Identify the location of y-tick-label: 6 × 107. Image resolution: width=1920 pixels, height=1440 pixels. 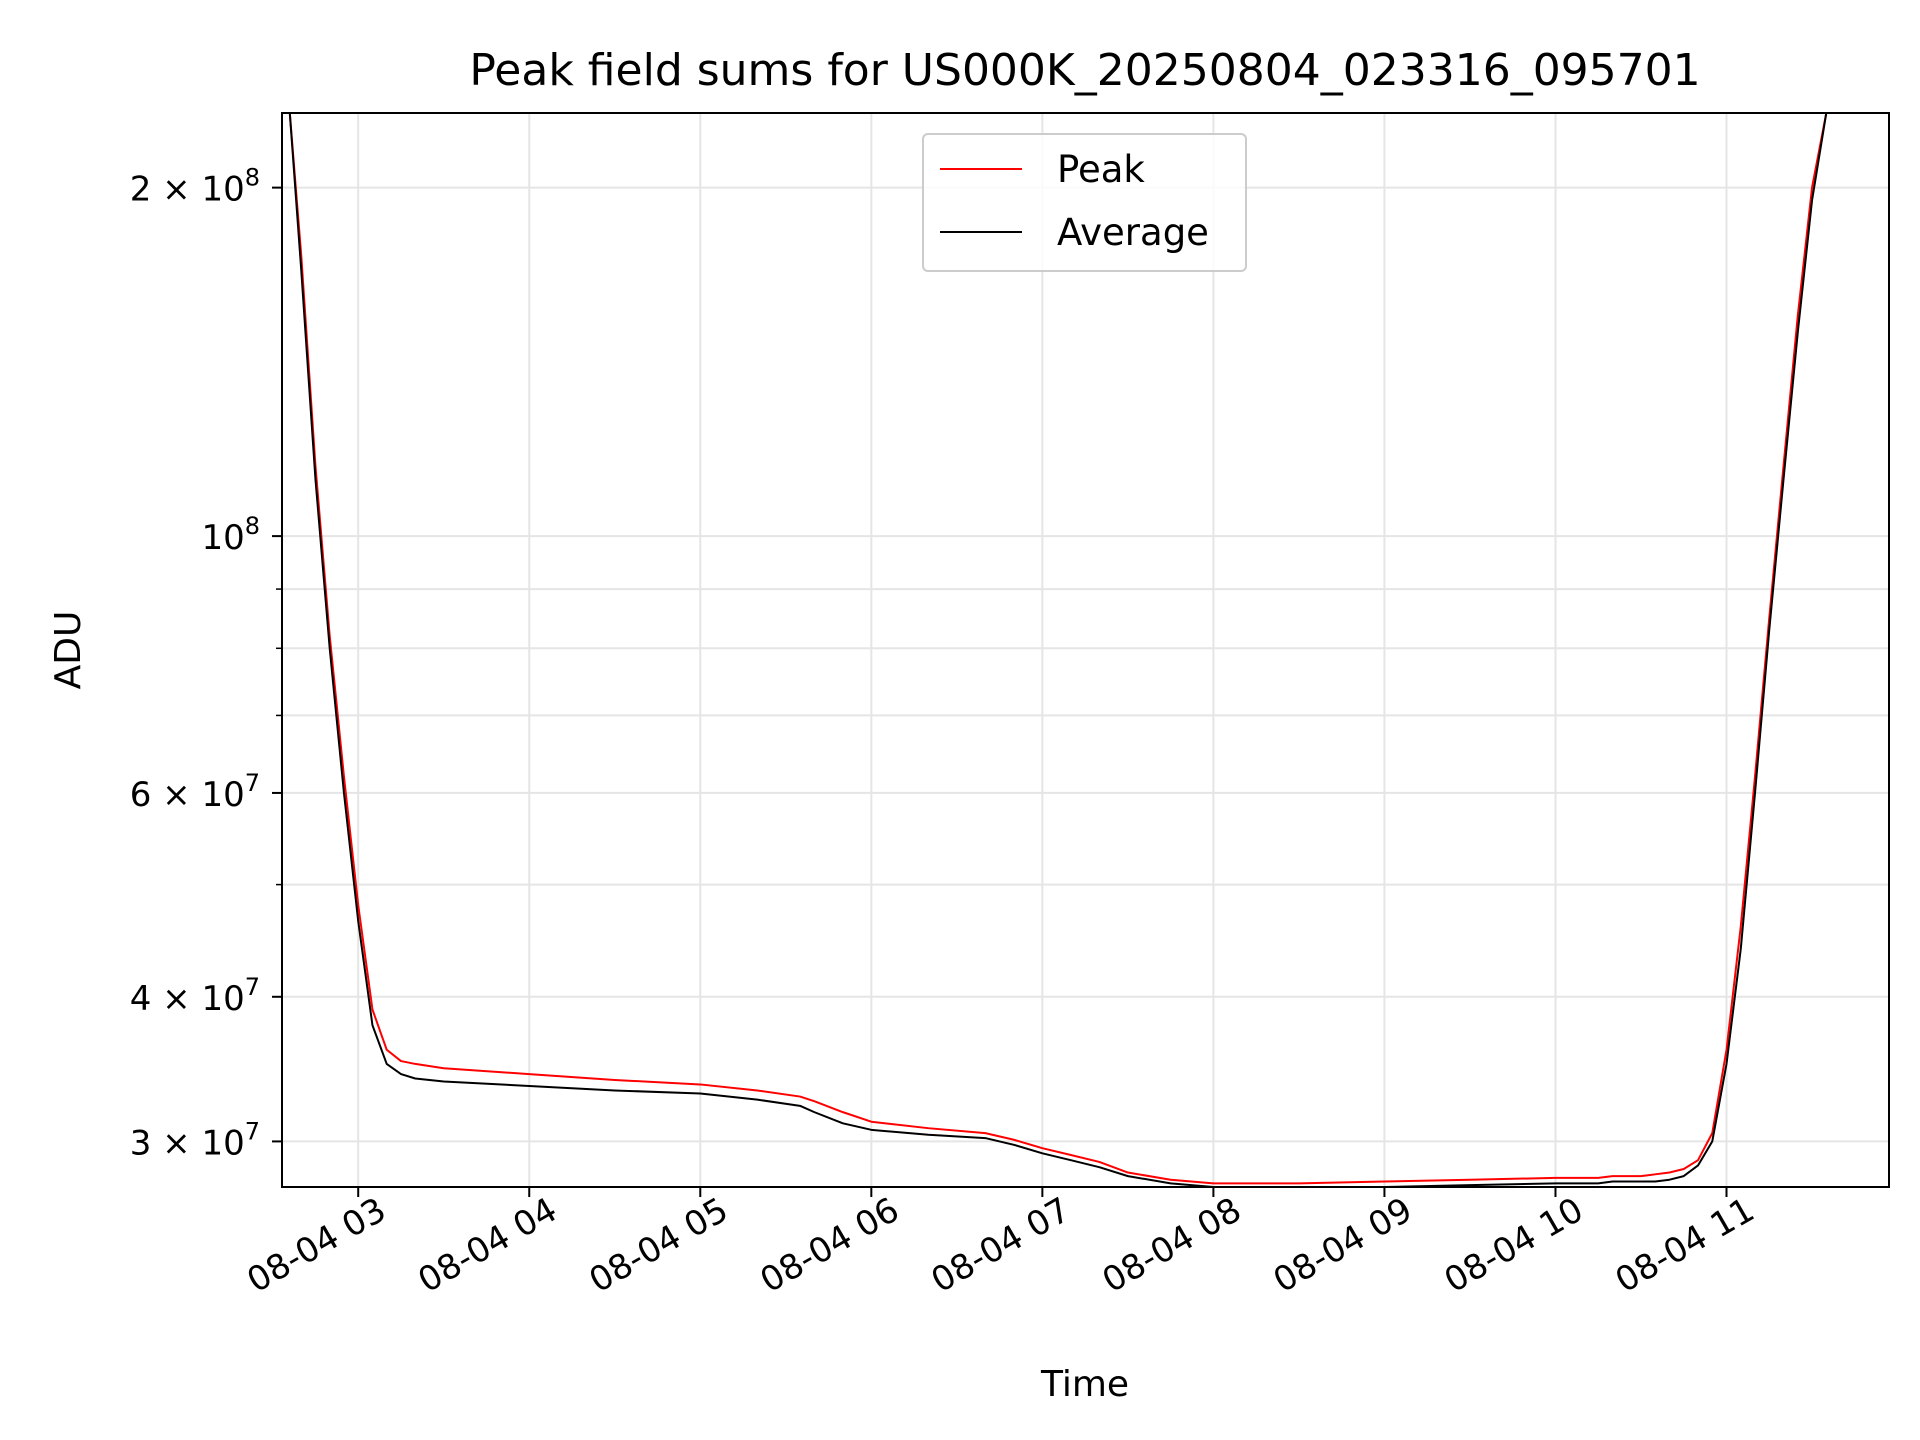
(195, 792).